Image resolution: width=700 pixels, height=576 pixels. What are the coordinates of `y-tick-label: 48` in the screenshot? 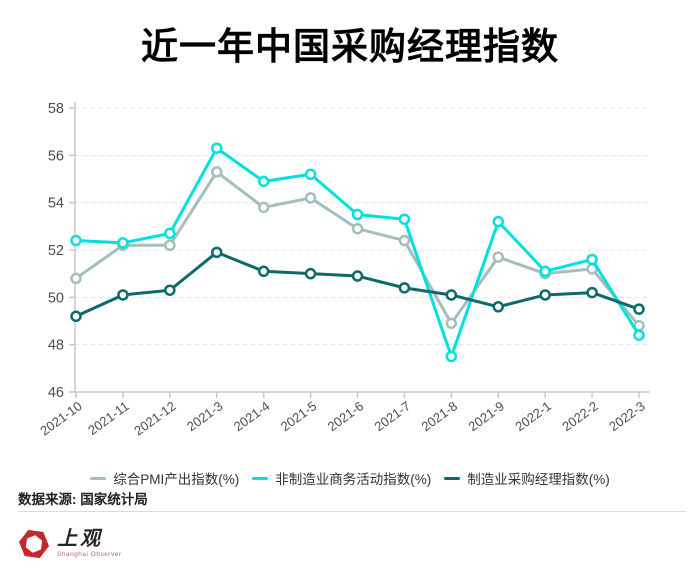 It's located at (56, 346).